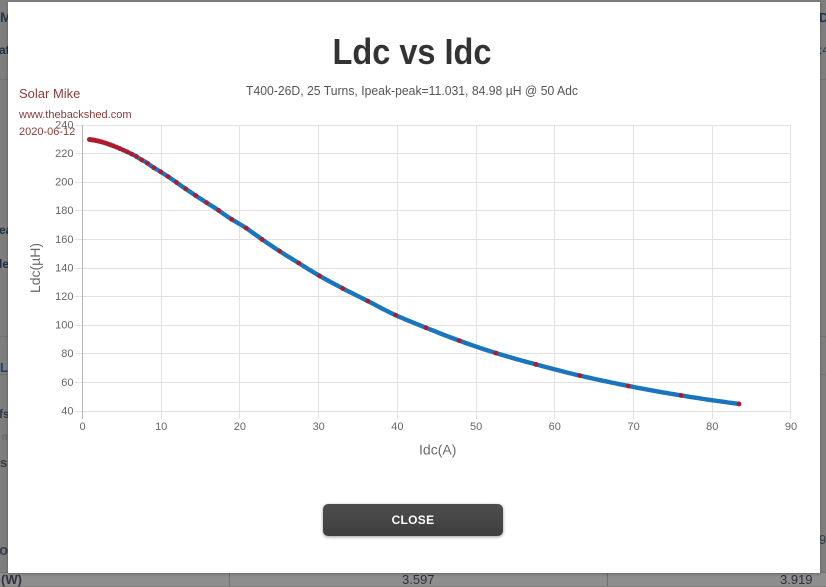  I want to click on svg-text: 180, so click(64, 211).